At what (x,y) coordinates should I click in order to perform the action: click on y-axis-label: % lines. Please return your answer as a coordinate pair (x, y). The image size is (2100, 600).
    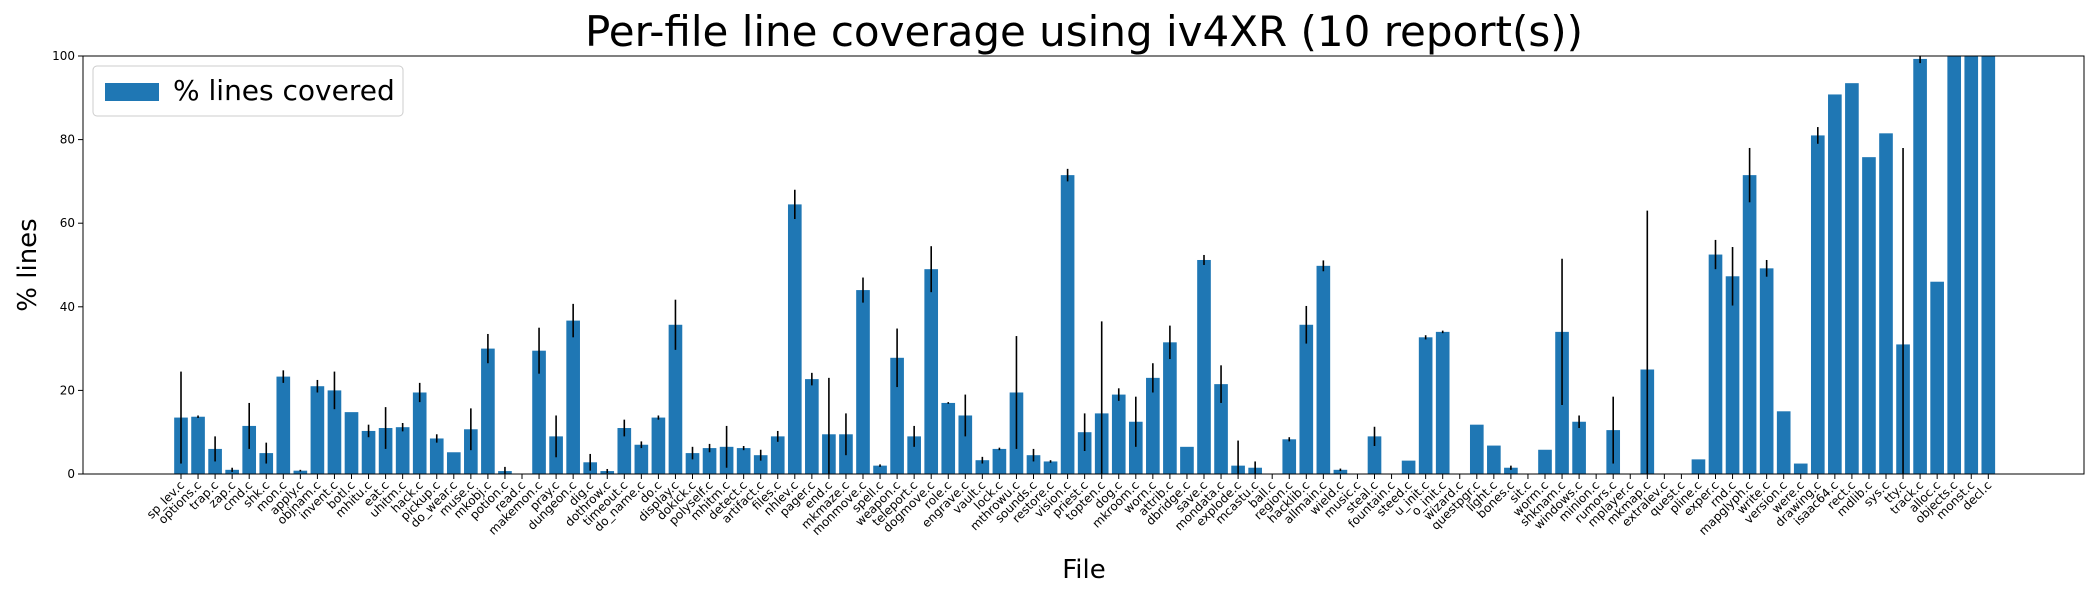
    Looking at the image, I should click on (28, 264).